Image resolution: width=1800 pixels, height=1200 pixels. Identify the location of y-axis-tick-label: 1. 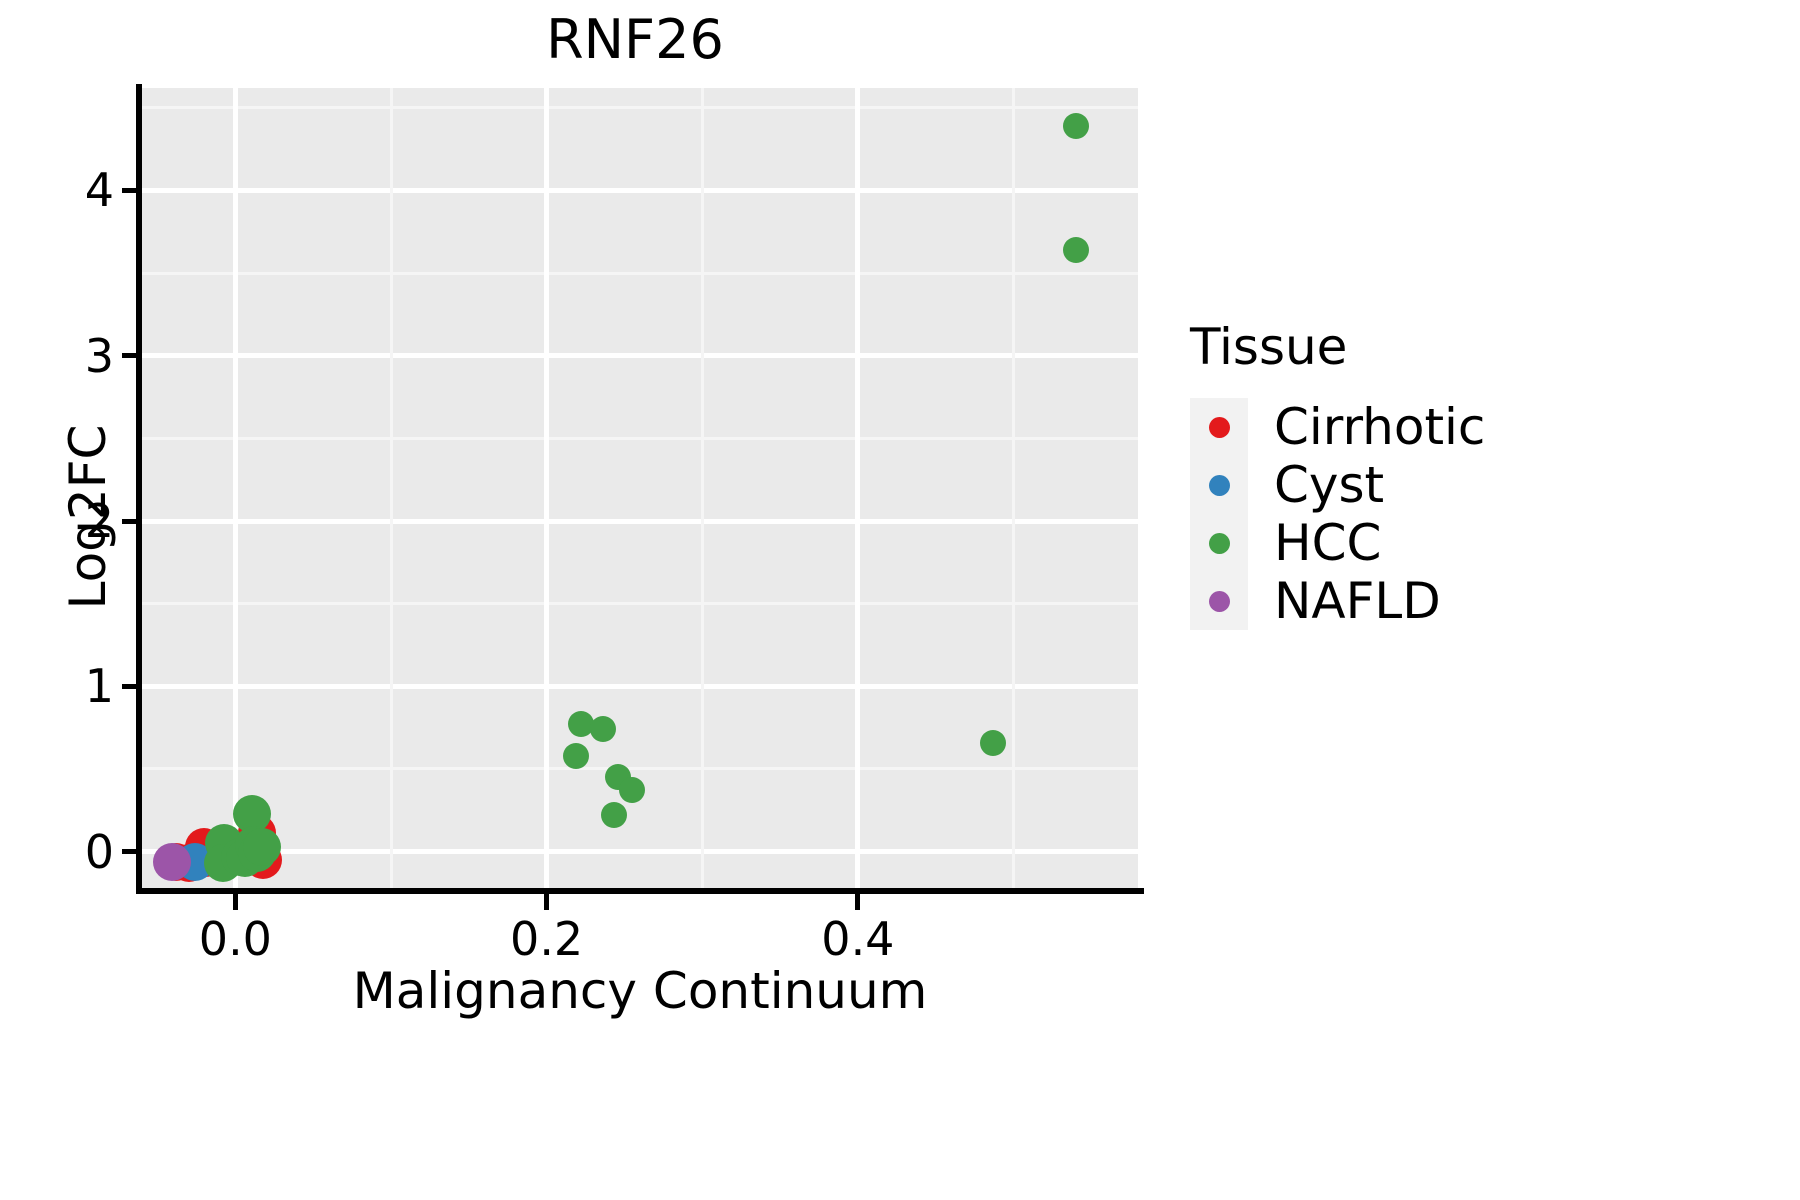
(99, 686).